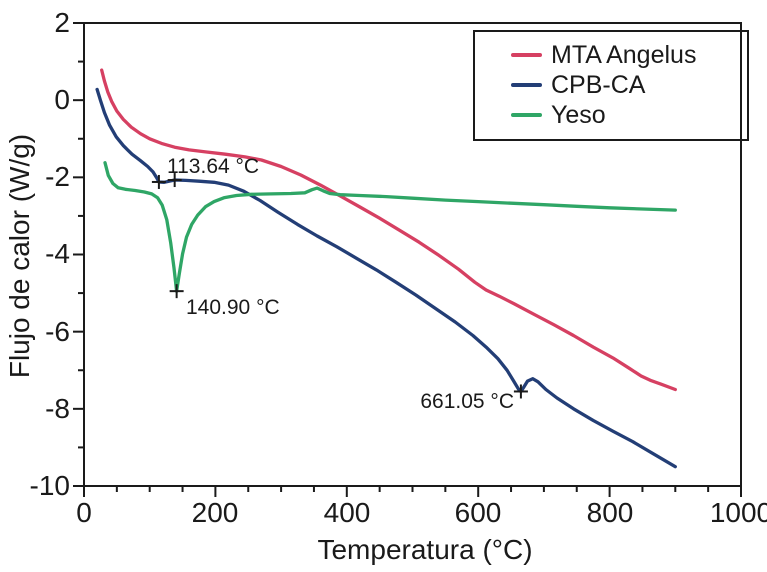 The width and height of the screenshot is (767, 572). I want to click on annotation-140: 140.90 °C, so click(233, 307).